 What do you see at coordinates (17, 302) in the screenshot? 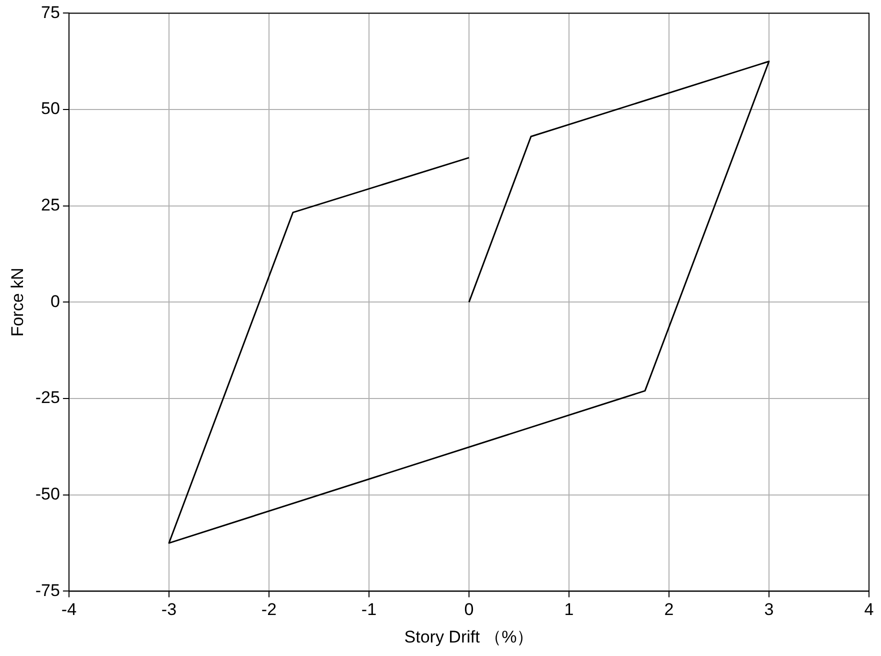
I see `y-axis-title: Force kN` at bounding box center [17, 302].